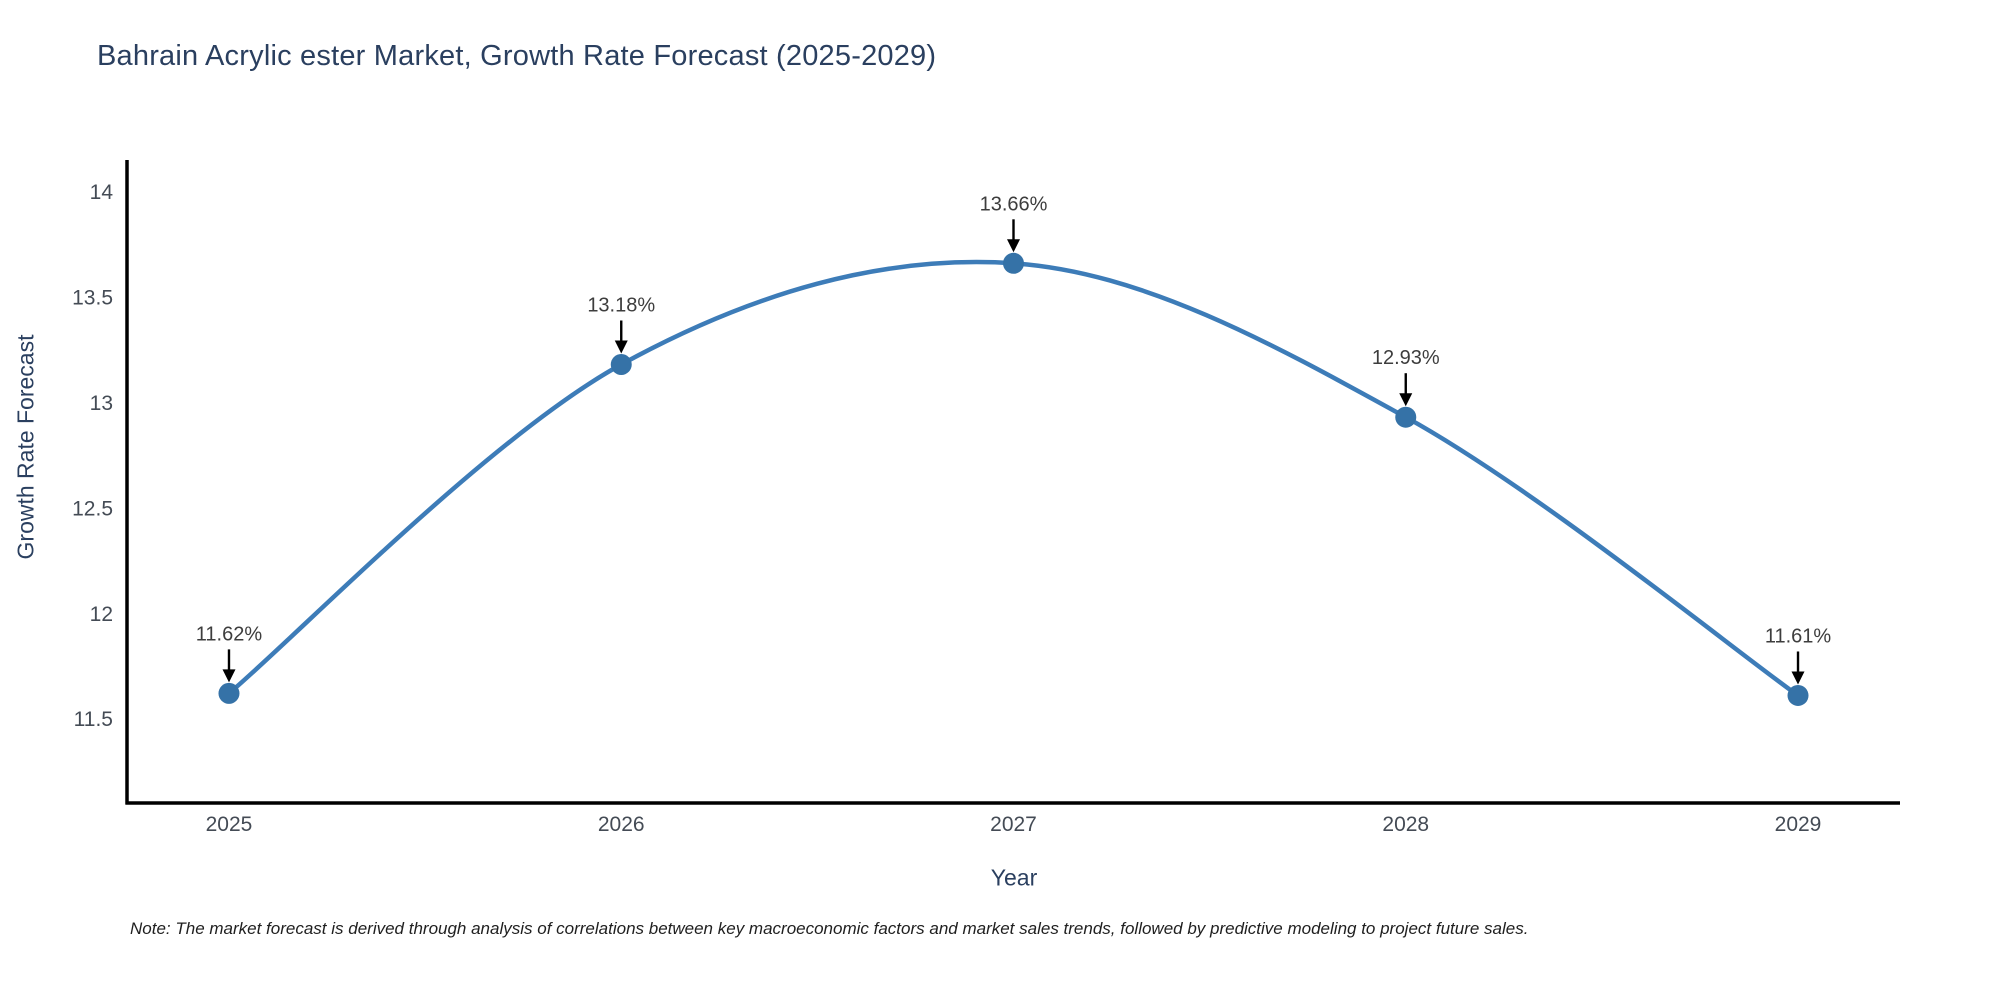 This screenshot has height=1000, width=2000. What do you see at coordinates (1013, 824) in the screenshot?
I see `x-tick-label: 2027` at bounding box center [1013, 824].